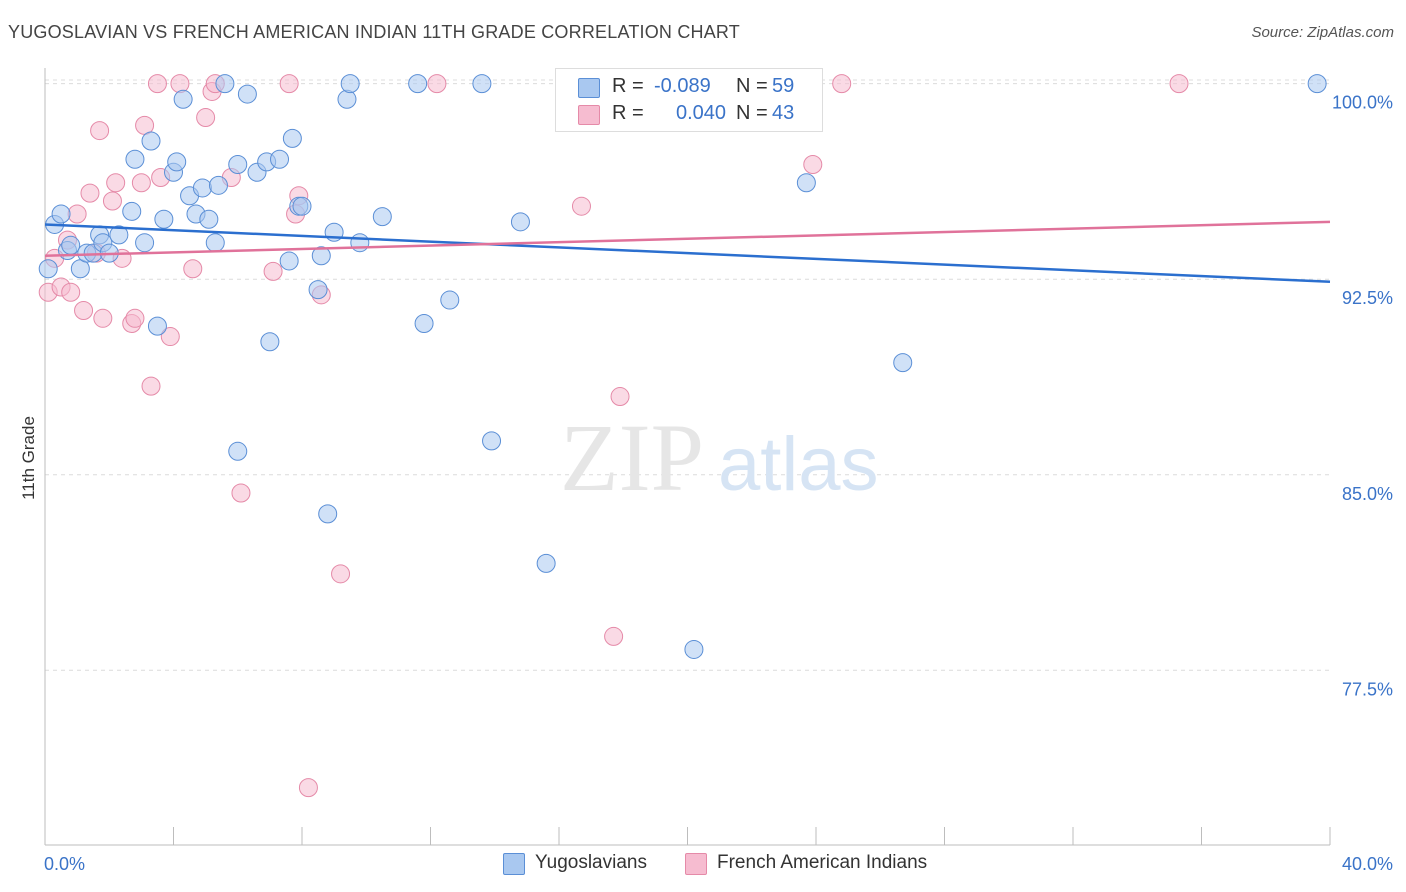 The image size is (1406, 892). What do you see at coordinates (783, 113) in the screenshot?
I see `legend-n-value: 43` at bounding box center [783, 113].